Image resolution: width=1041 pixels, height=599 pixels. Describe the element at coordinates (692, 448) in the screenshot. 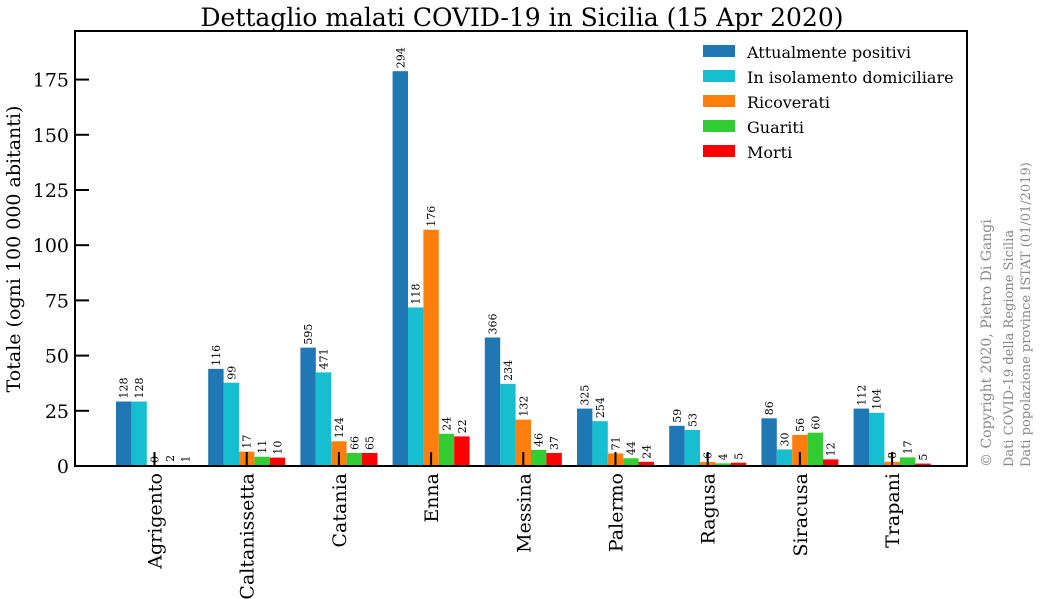

I see `bar-ragusa-s1` at that location.